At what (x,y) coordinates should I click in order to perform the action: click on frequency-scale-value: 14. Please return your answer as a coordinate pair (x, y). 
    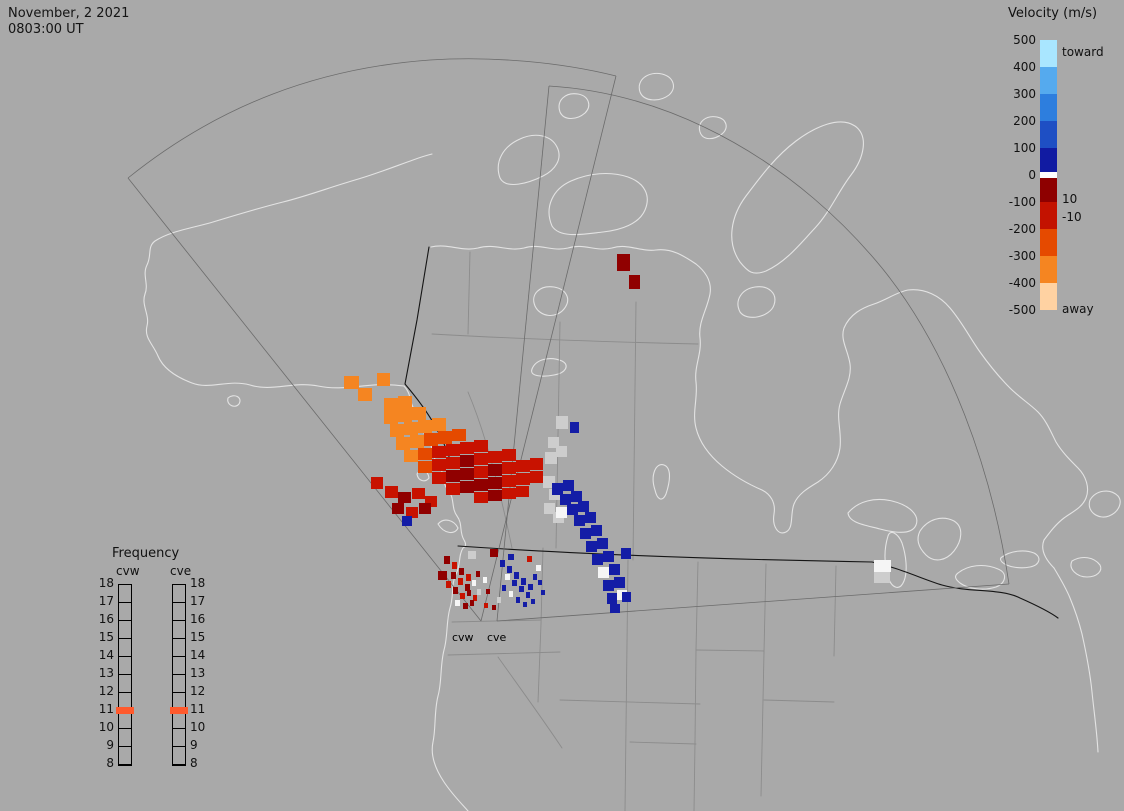
    Looking at the image, I should click on (198, 655).